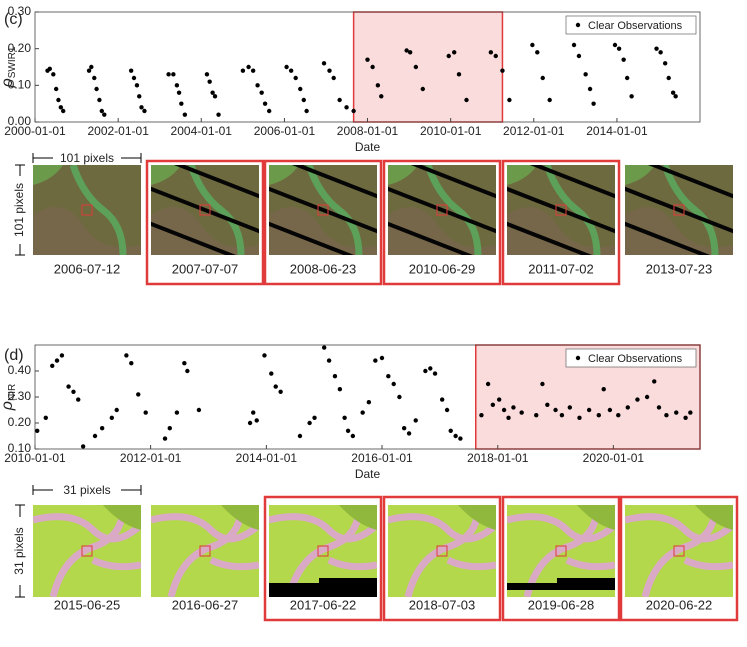 The width and height of the screenshot is (747, 647). Describe the element at coordinates (382, 458) in the screenshot. I see `x-tick-label: 2016-01-01` at that location.